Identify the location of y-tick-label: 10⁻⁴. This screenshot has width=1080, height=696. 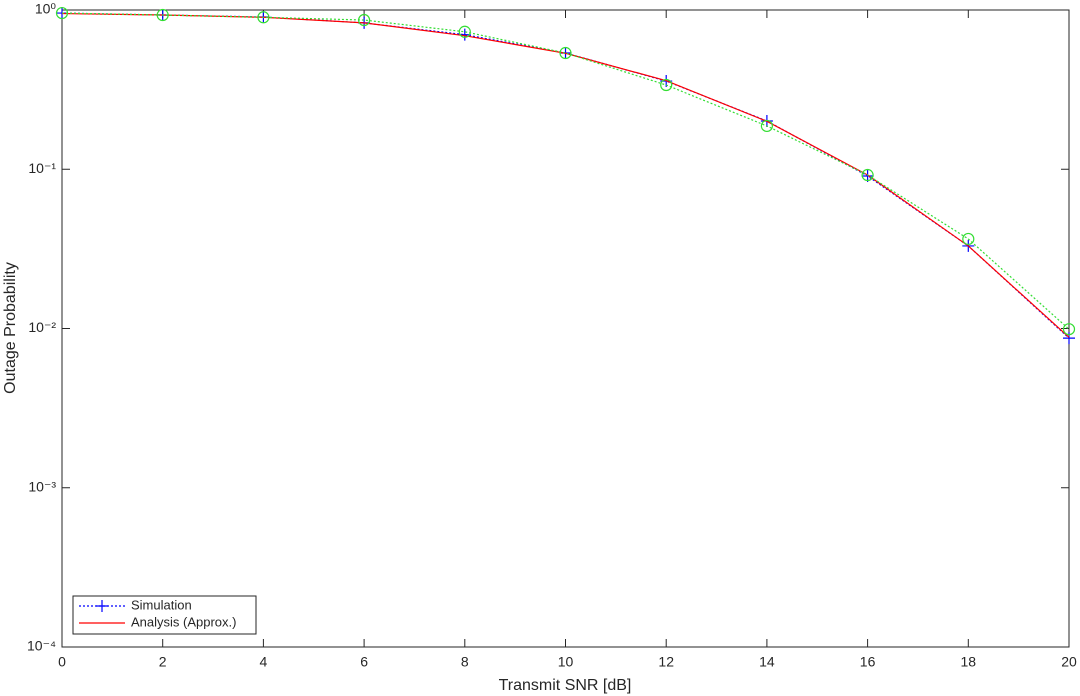
(41, 646).